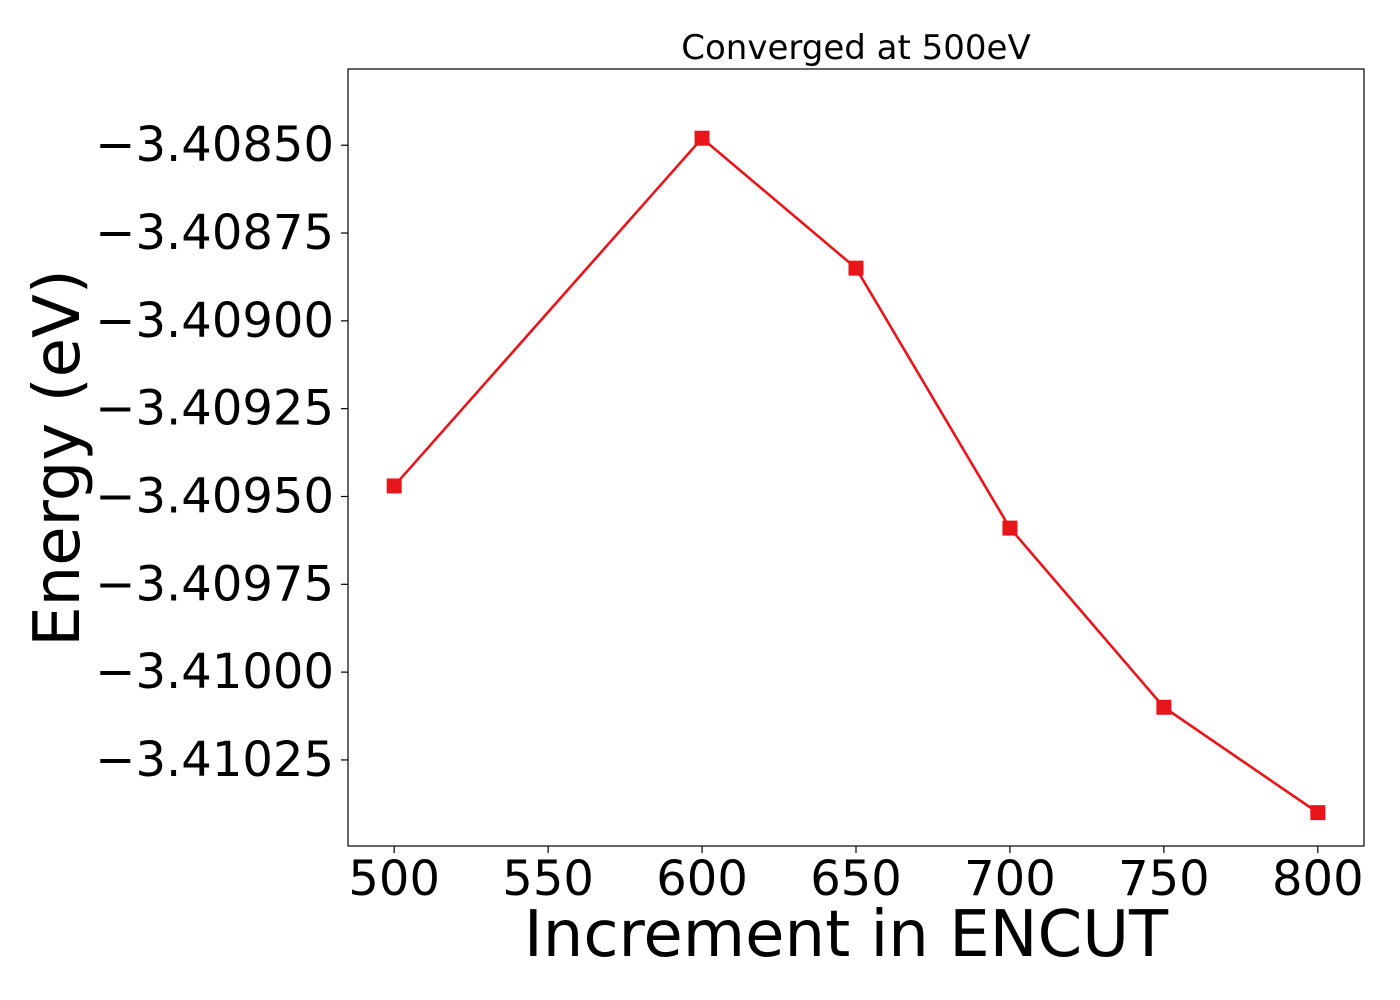 This screenshot has height=1000, width=1400. I want to click on x-tick-label: 550, so click(548, 879).